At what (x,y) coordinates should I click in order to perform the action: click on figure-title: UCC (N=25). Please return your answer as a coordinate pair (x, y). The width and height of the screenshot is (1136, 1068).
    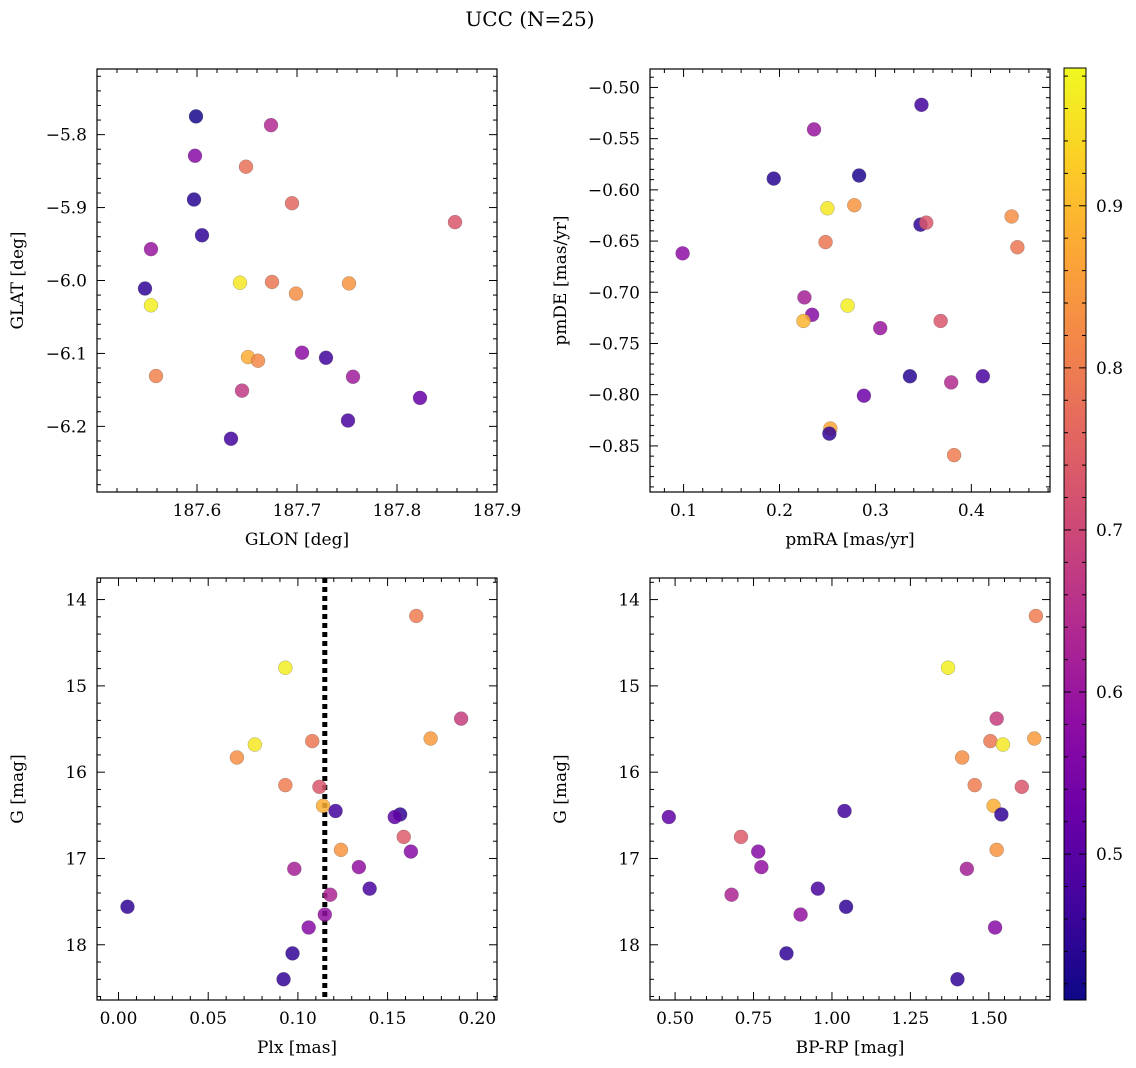
    Looking at the image, I should click on (529, 19).